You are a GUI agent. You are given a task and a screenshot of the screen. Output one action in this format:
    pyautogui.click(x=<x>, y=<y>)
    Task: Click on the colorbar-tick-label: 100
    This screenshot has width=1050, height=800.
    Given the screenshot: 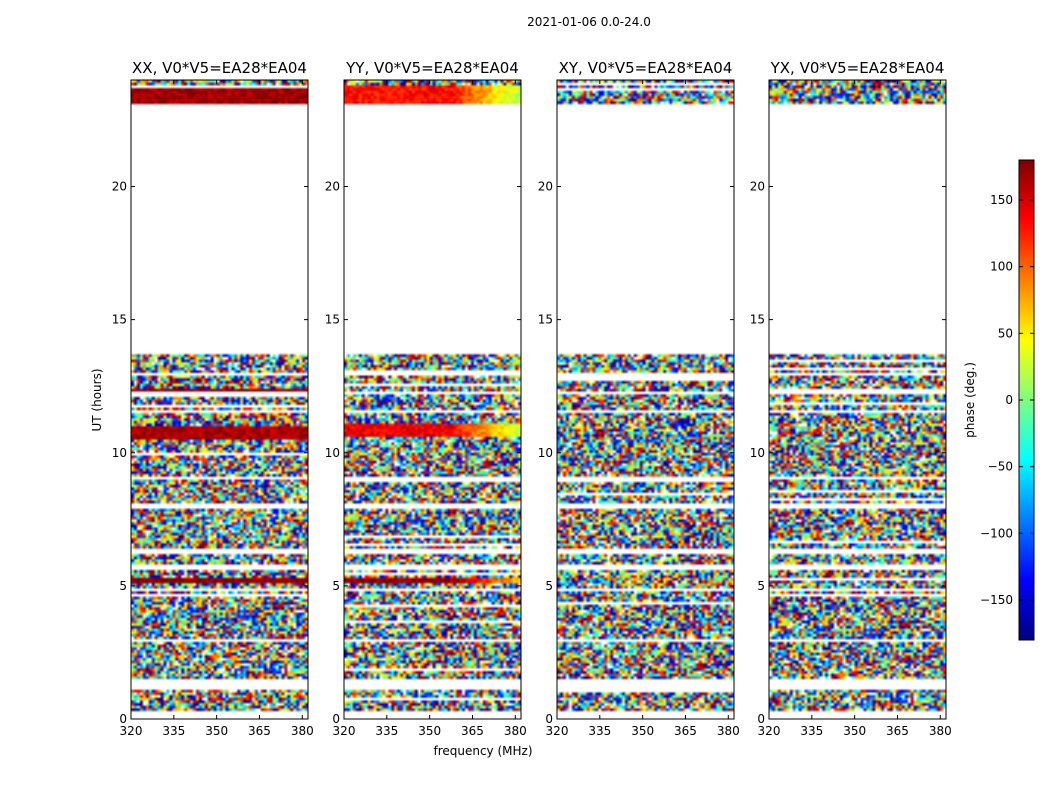 What is the action you would take?
    pyautogui.click(x=1001, y=267)
    